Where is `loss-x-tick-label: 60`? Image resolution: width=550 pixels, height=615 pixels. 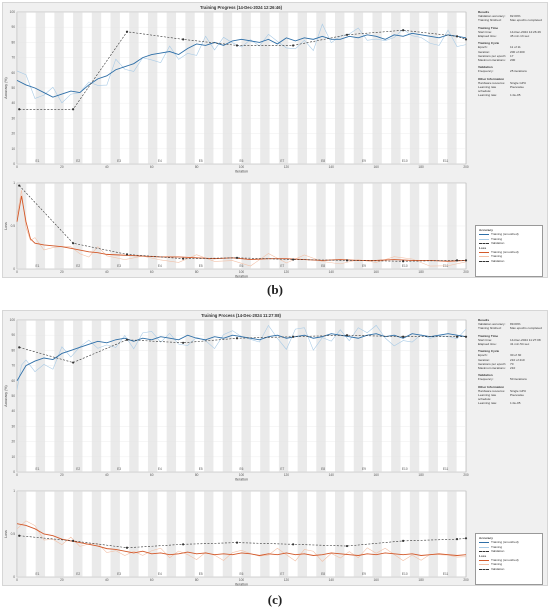 loss-x-tick-label: 60 is located at coordinates (152, 580).